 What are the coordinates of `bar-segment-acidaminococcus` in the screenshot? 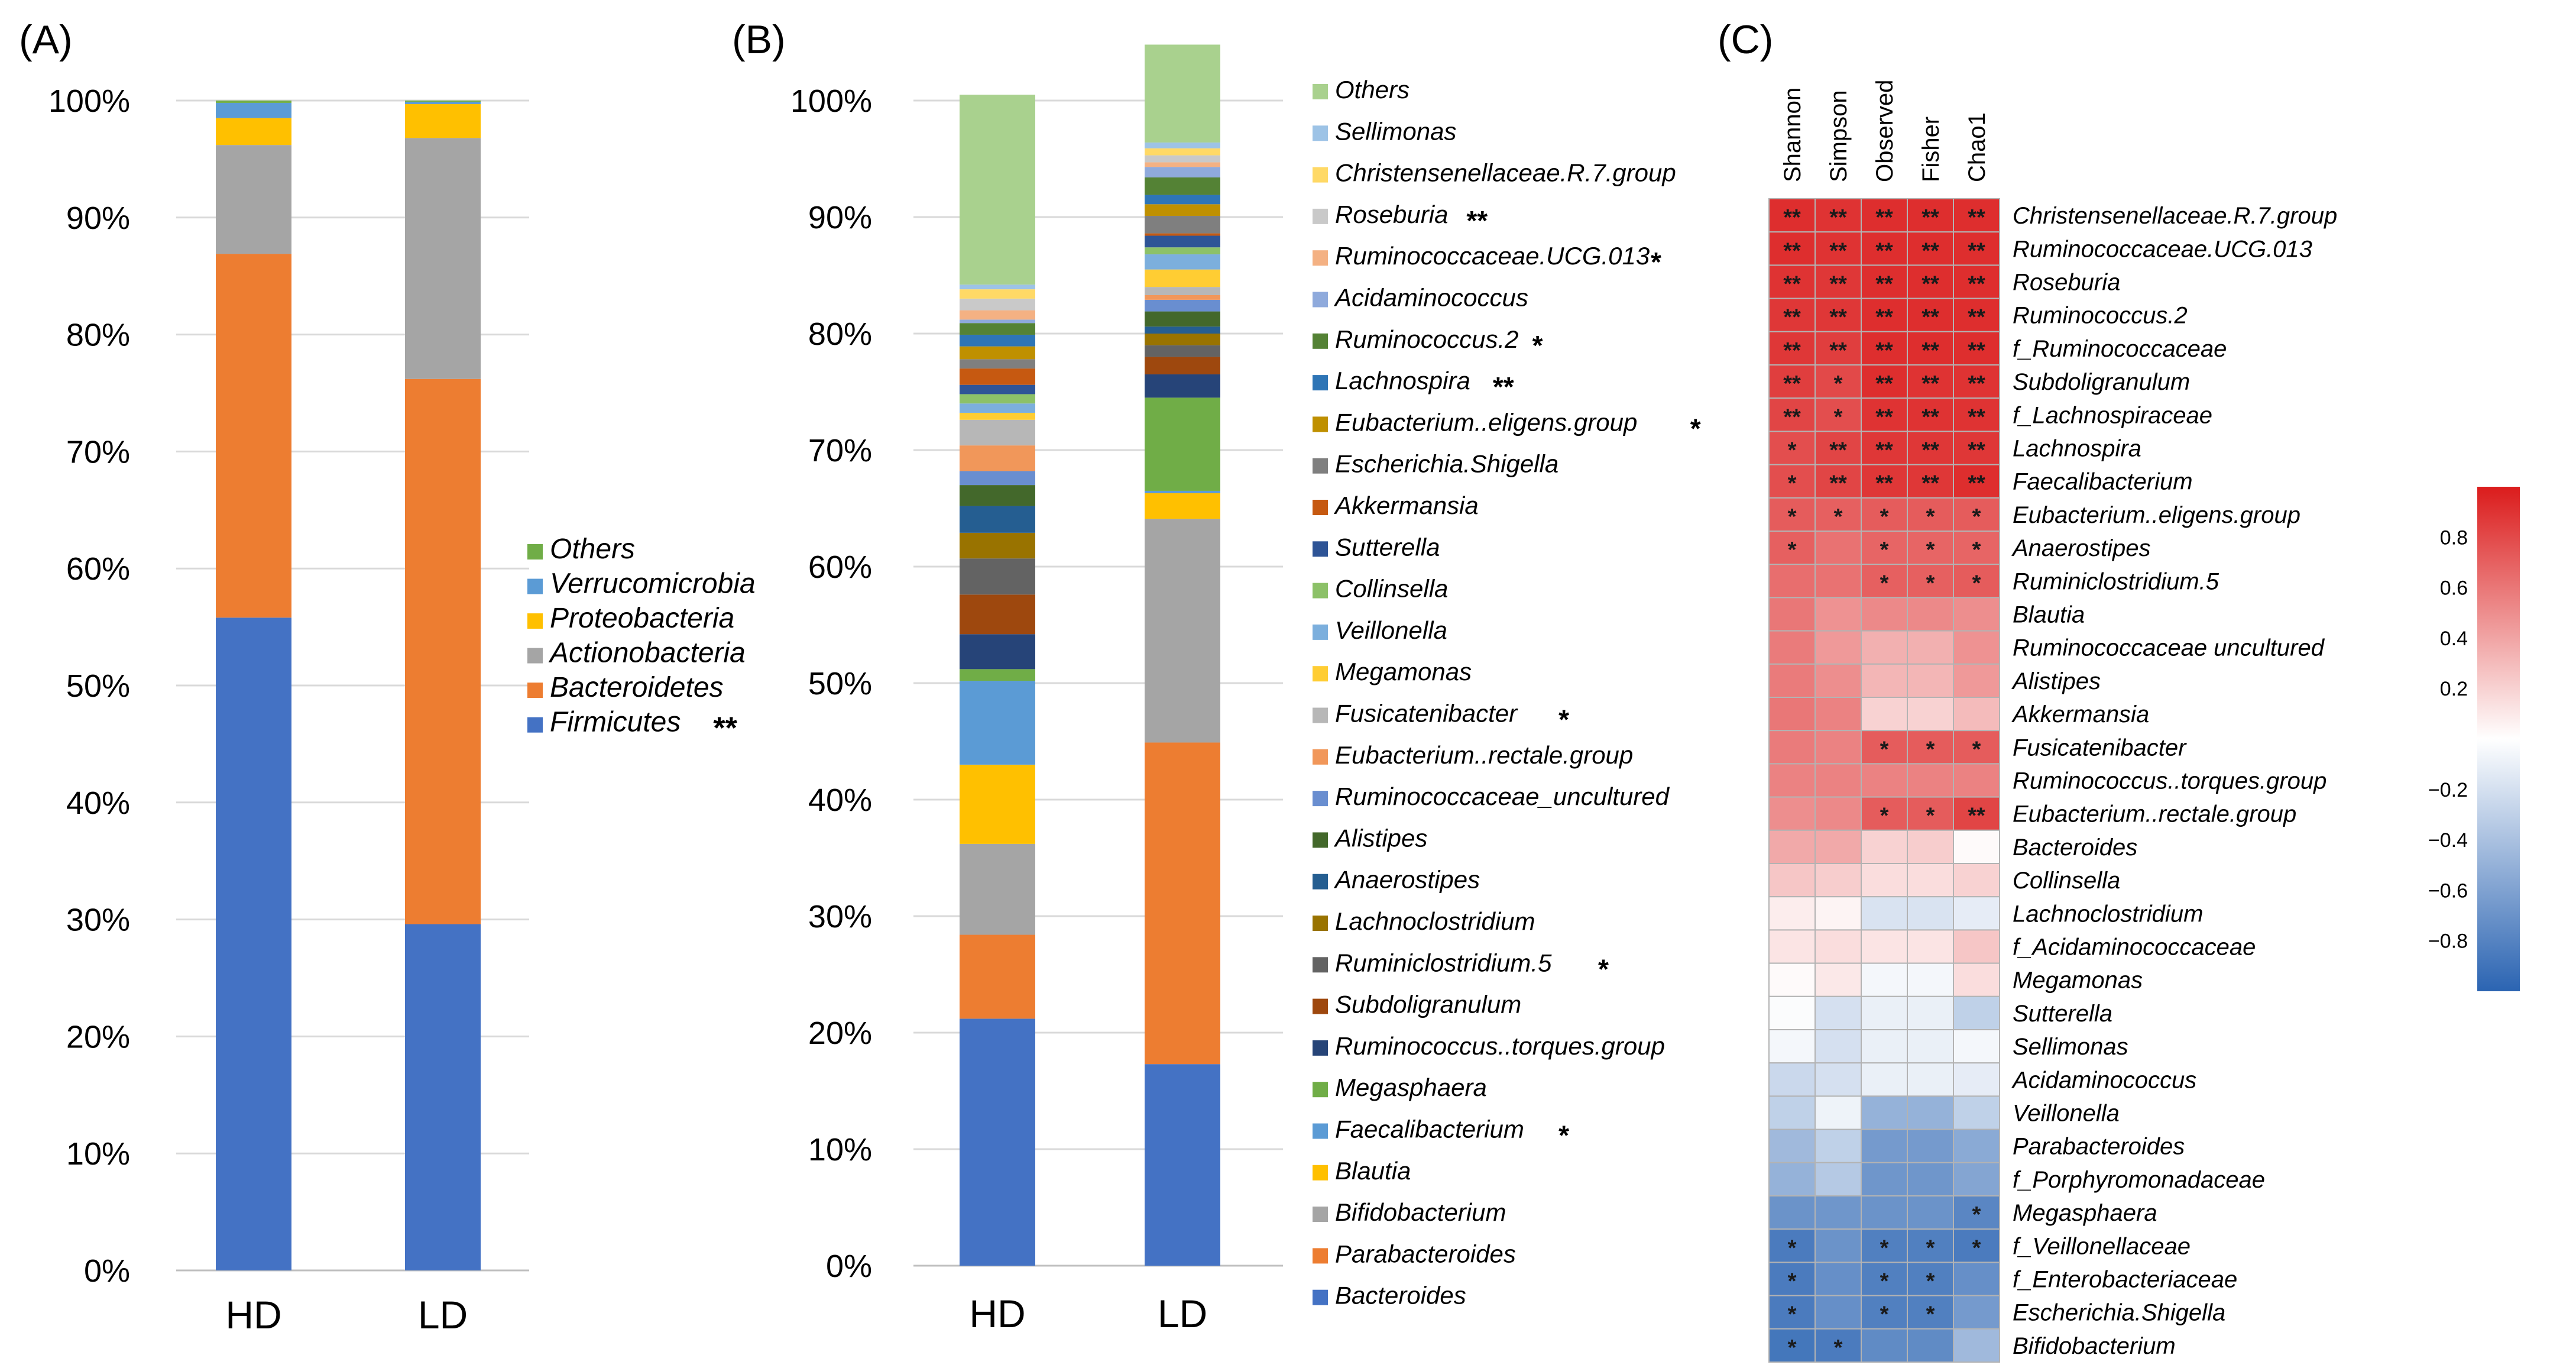 It's located at (997, 322).